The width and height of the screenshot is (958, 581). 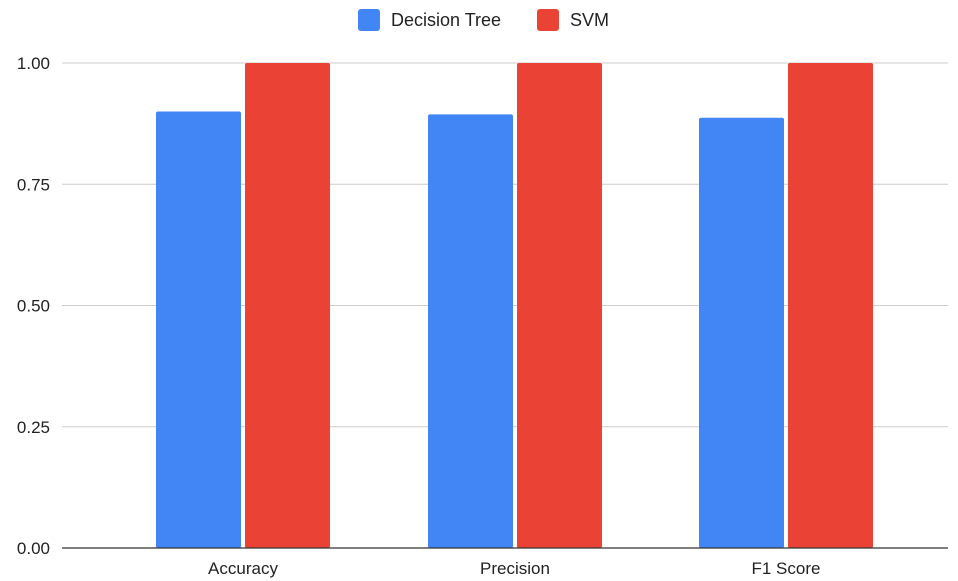 I want to click on x-tick-label-accuracy: Accuracy, so click(x=243, y=568).